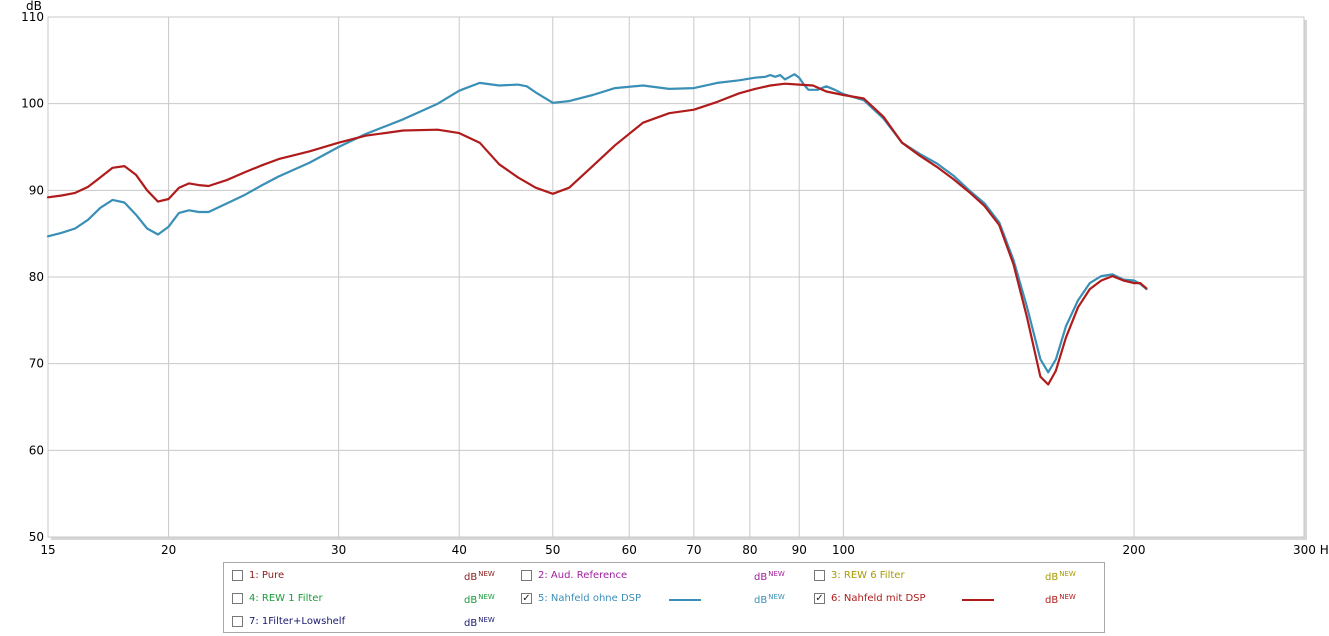 The width and height of the screenshot is (1329, 636). Describe the element at coordinates (374, 623) in the screenshot. I see `legend-item: 7: 1Filter+Lowshelf dBNEW` at that location.